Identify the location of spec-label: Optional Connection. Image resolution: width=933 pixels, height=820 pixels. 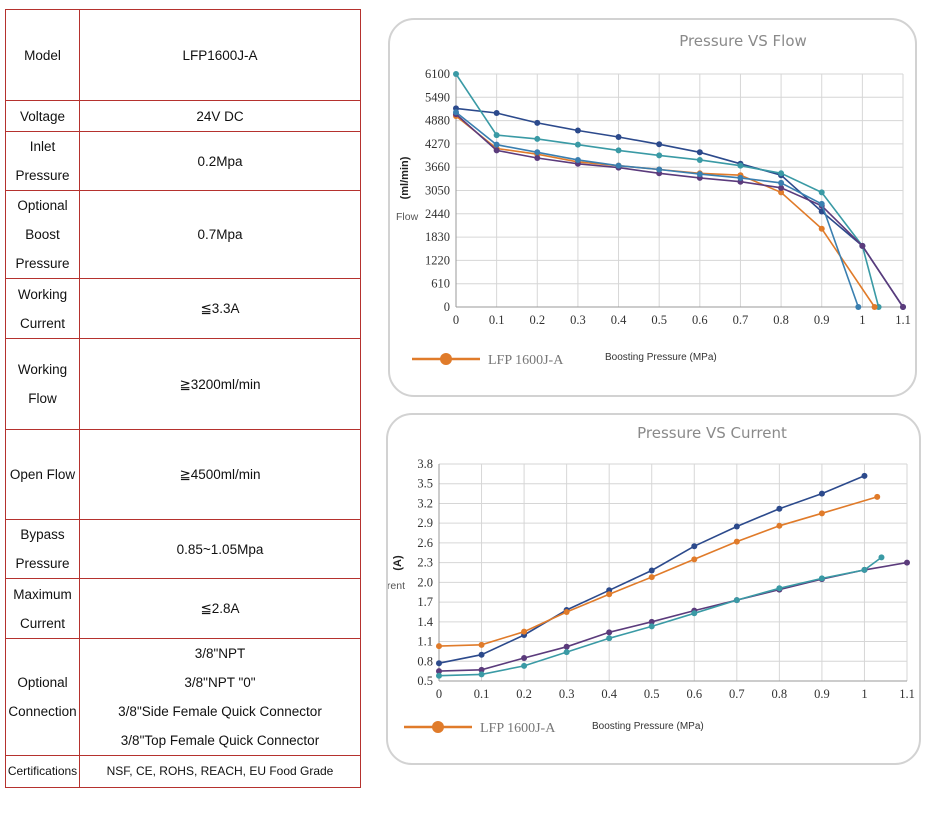
(42, 697).